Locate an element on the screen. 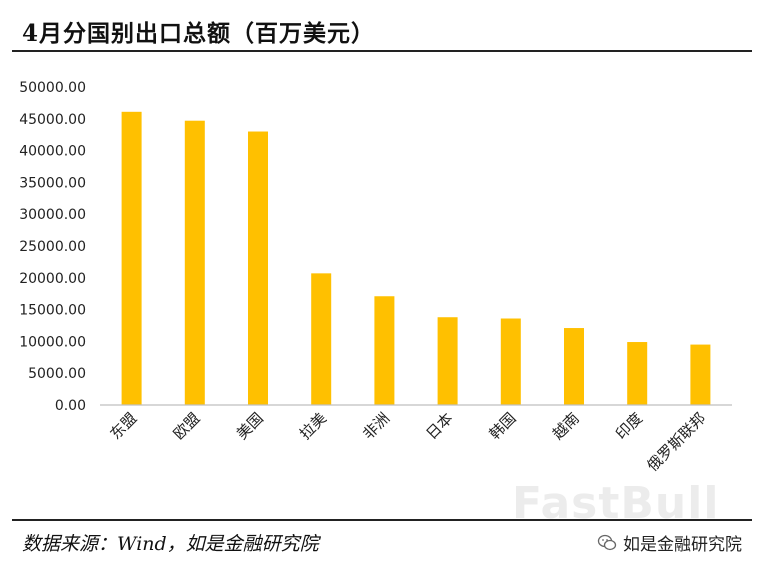  x-tick-label: 欧盟 is located at coordinates (187, 426).